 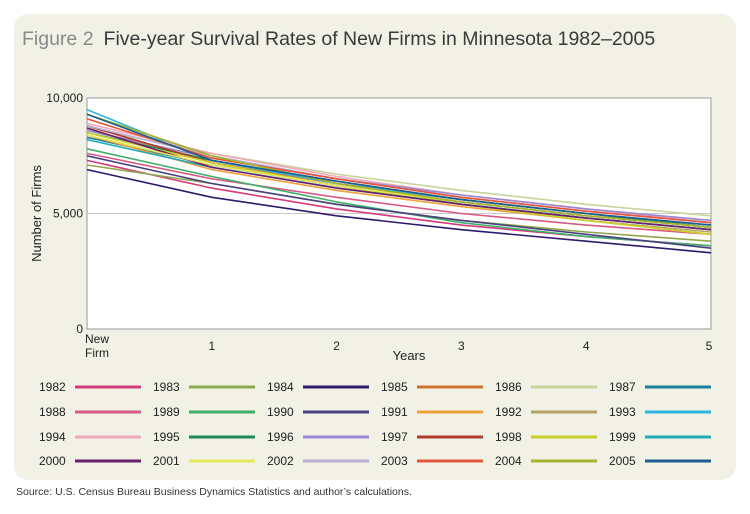 What do you see at coordinates (461, 346) in the screenshot?
I see `x-tick-label: 3` at bounding box center [461, 346].